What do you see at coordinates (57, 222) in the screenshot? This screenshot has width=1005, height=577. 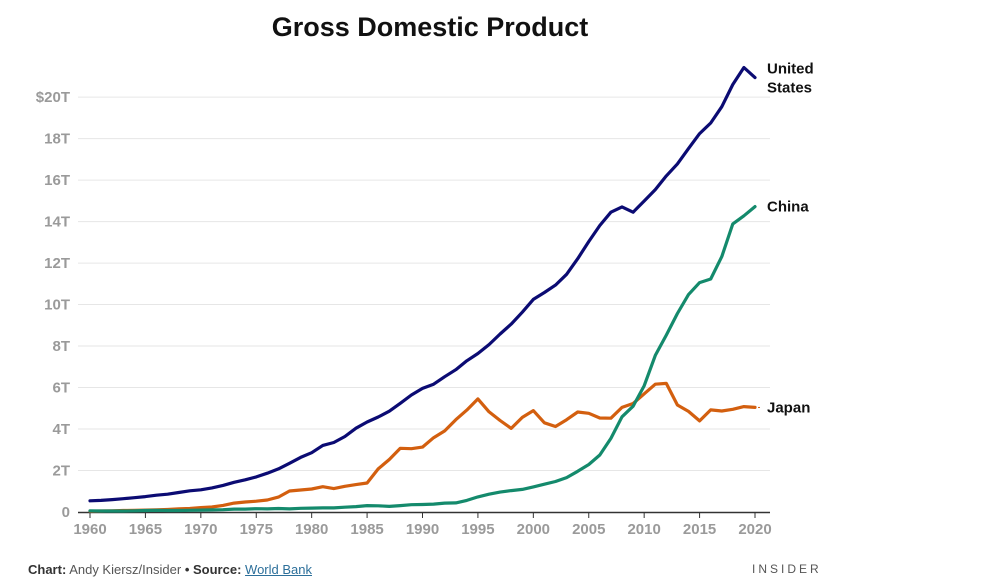 I see `y-tick-label: 14T` at bounding box center [57, 222].